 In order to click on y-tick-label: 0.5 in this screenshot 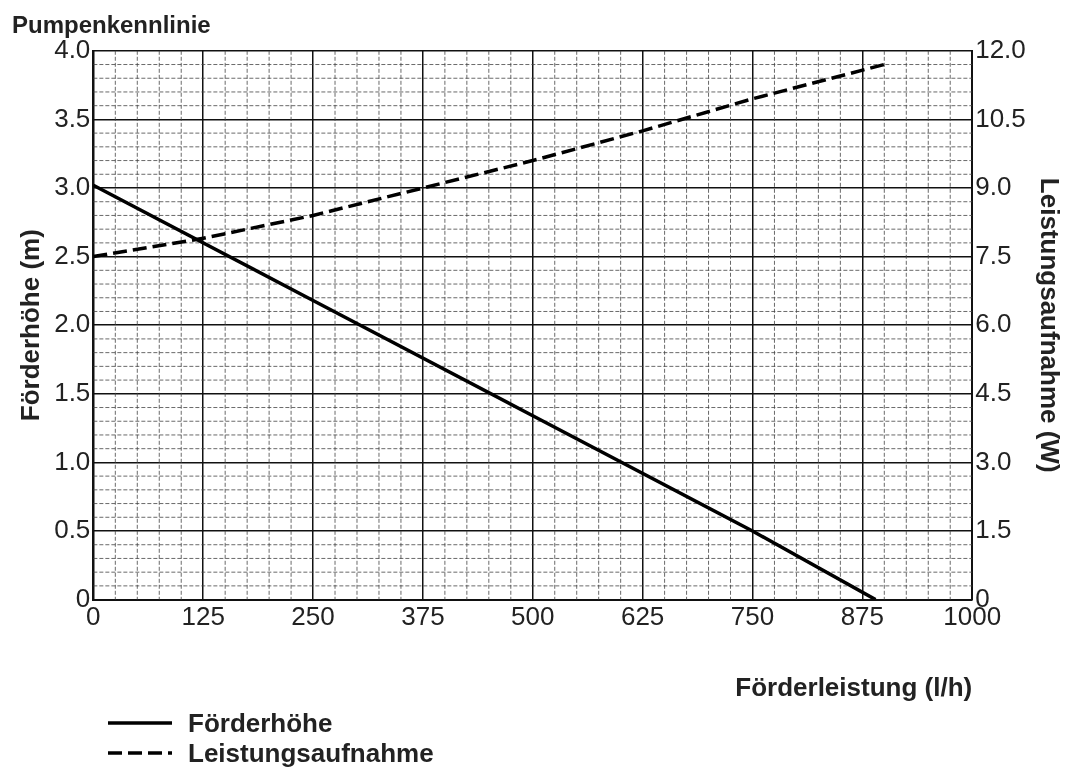, I will do `click(72, 529)`.